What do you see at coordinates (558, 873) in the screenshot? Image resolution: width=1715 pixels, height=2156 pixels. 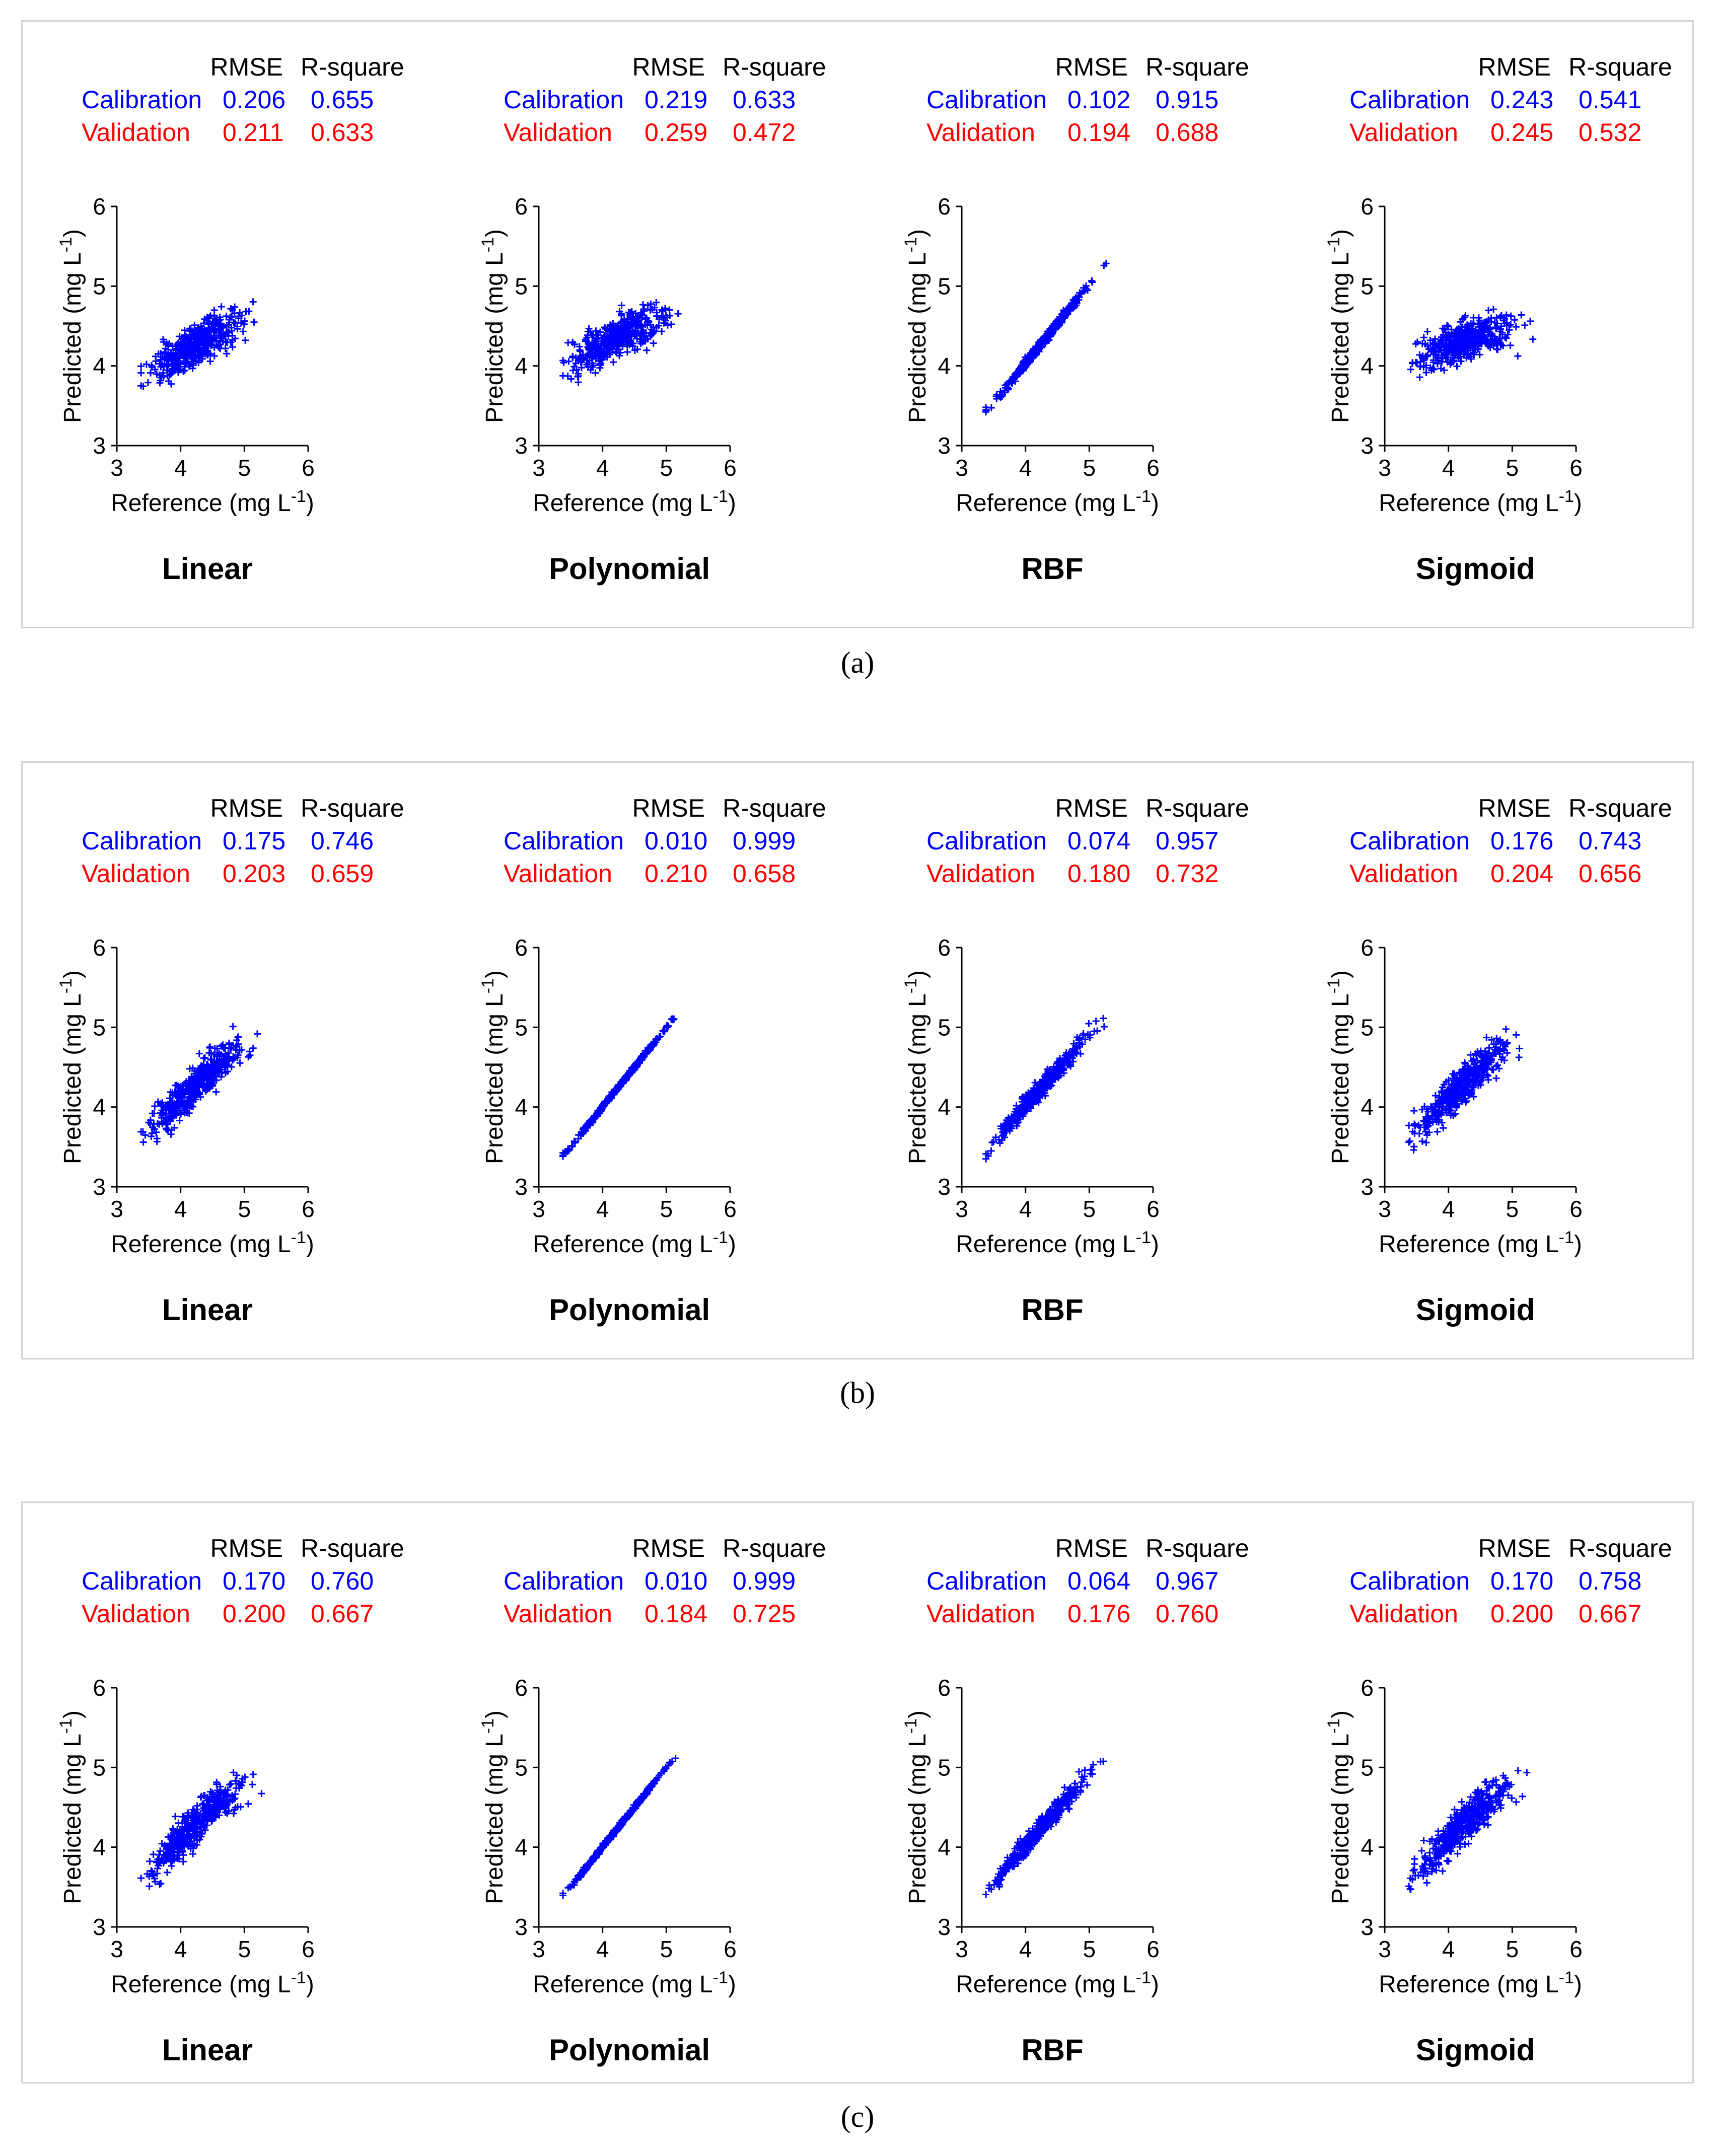 I see `validation-label: Validation` at bounding box center [558, 873].